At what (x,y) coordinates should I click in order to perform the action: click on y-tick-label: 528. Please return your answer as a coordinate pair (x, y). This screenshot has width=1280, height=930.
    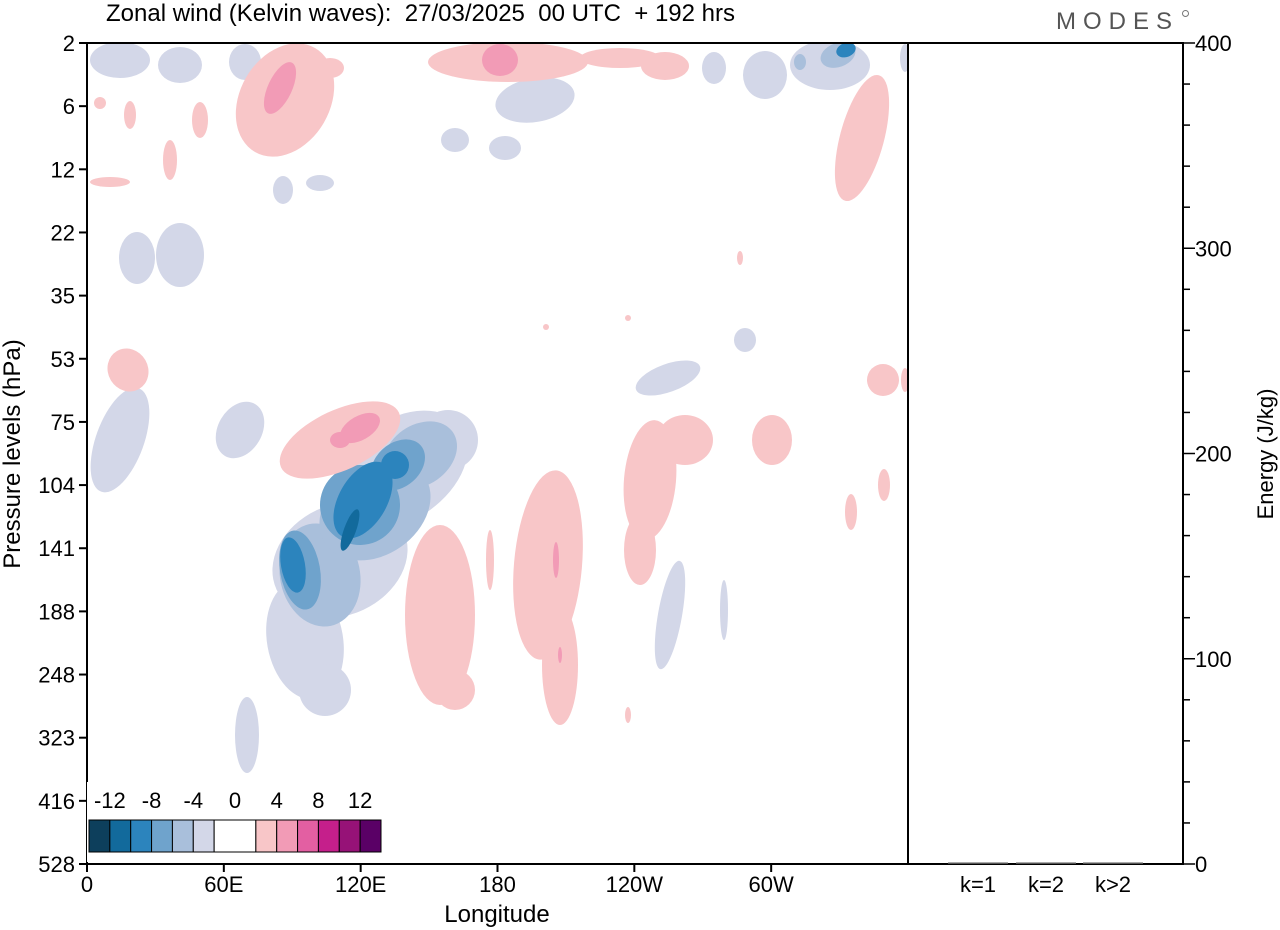
    Looking at the image, I should click on (56, 864).